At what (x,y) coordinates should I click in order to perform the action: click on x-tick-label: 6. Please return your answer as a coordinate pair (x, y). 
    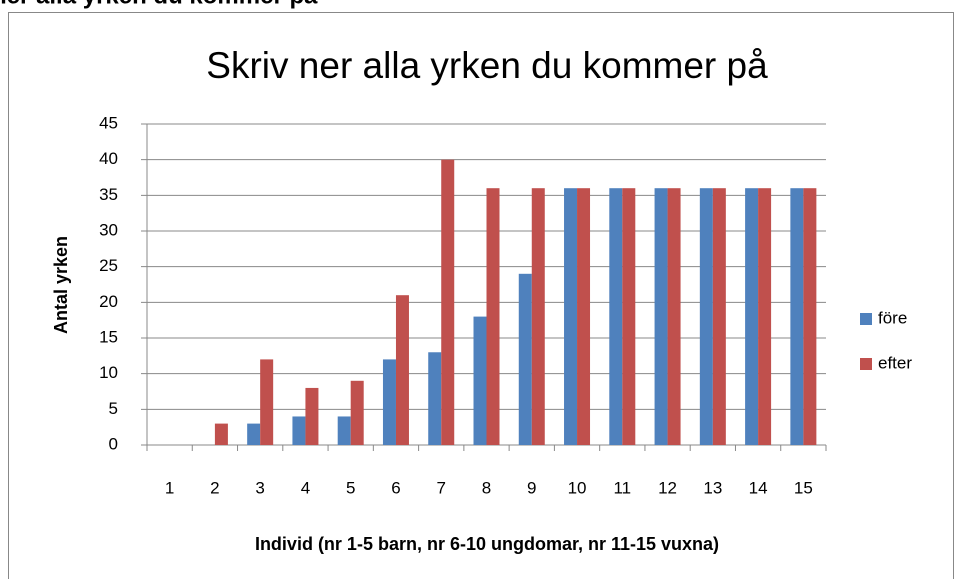
    Looking at the image, I should click on (395, 487).